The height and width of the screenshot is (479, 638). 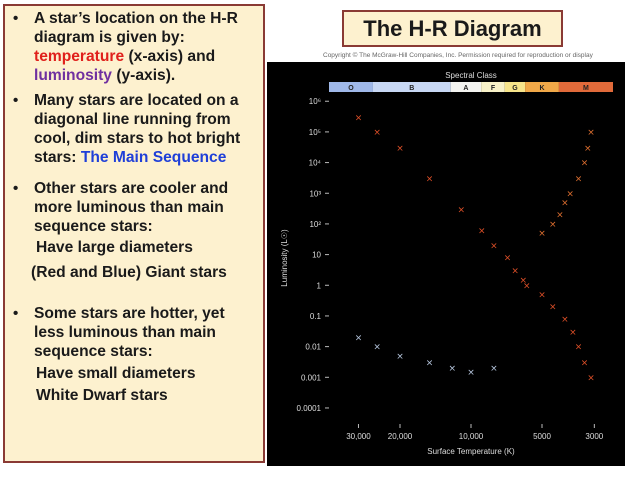 I want to click on spectral-class-b: B, so click(x=411, y=88).